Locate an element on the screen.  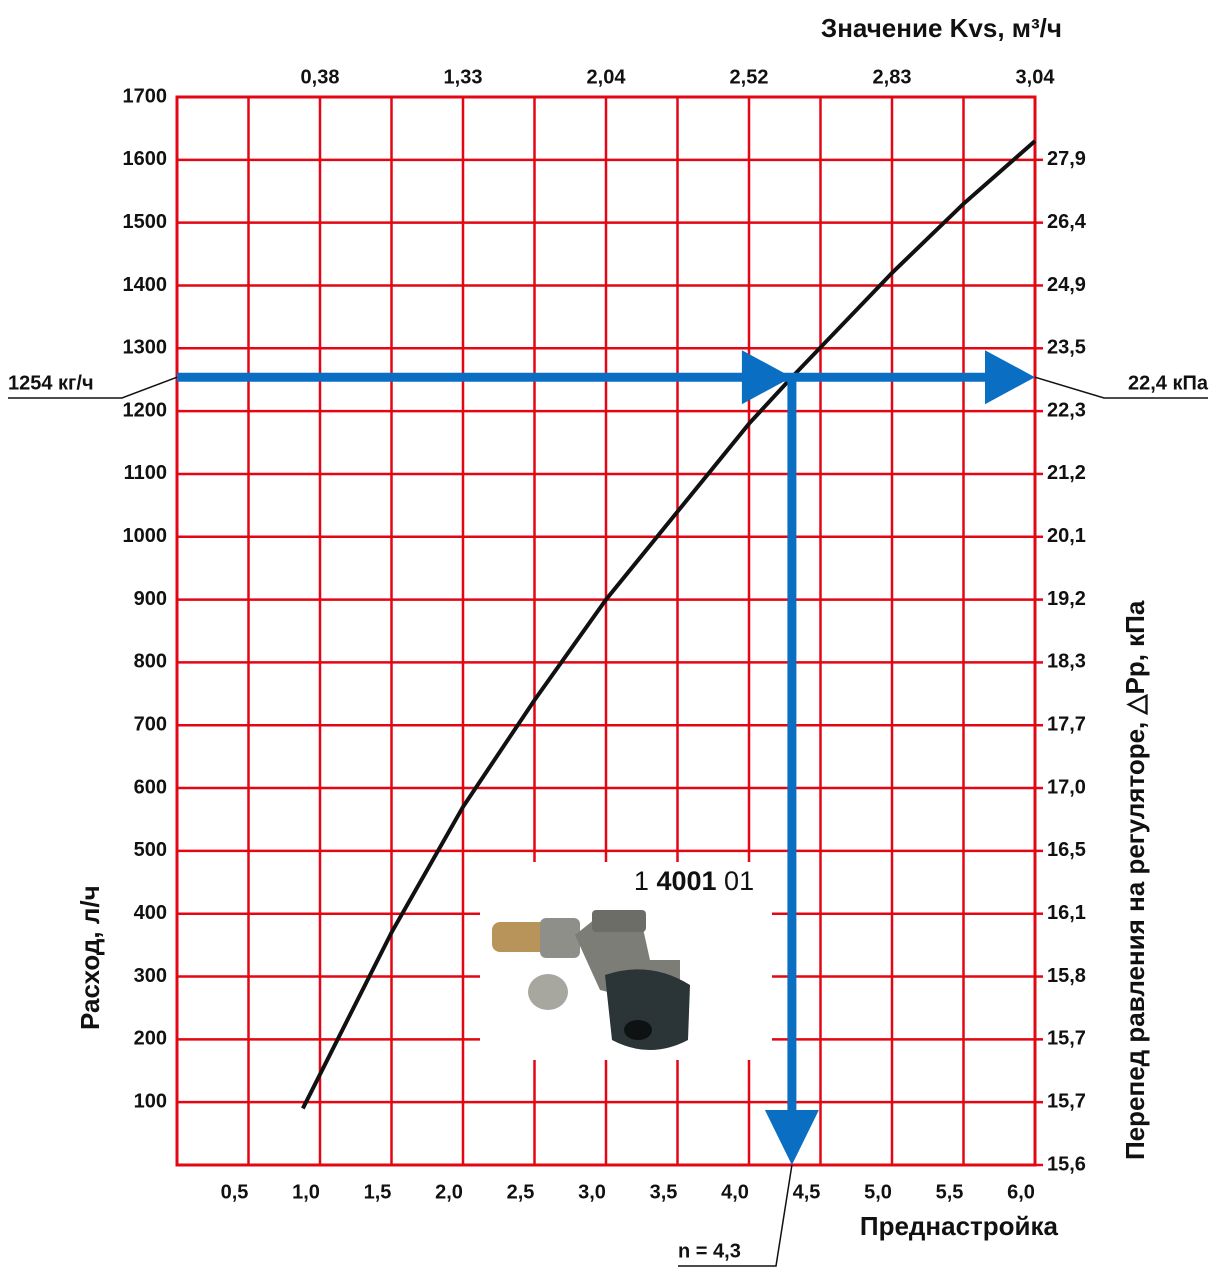
y-tick-label: 1200 is located at coordinates (145, 410).